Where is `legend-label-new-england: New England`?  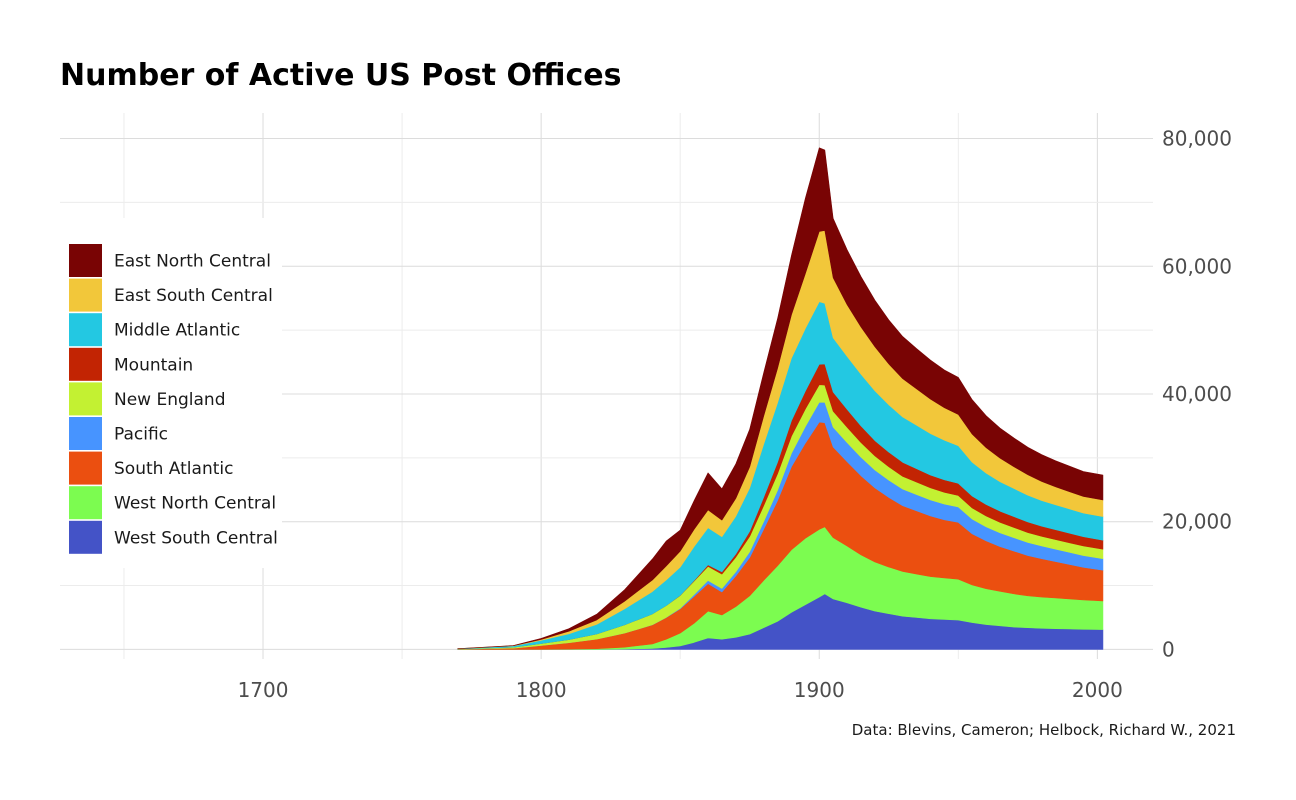 legend-label-new-england: New England is located at coordinates (170, 400).